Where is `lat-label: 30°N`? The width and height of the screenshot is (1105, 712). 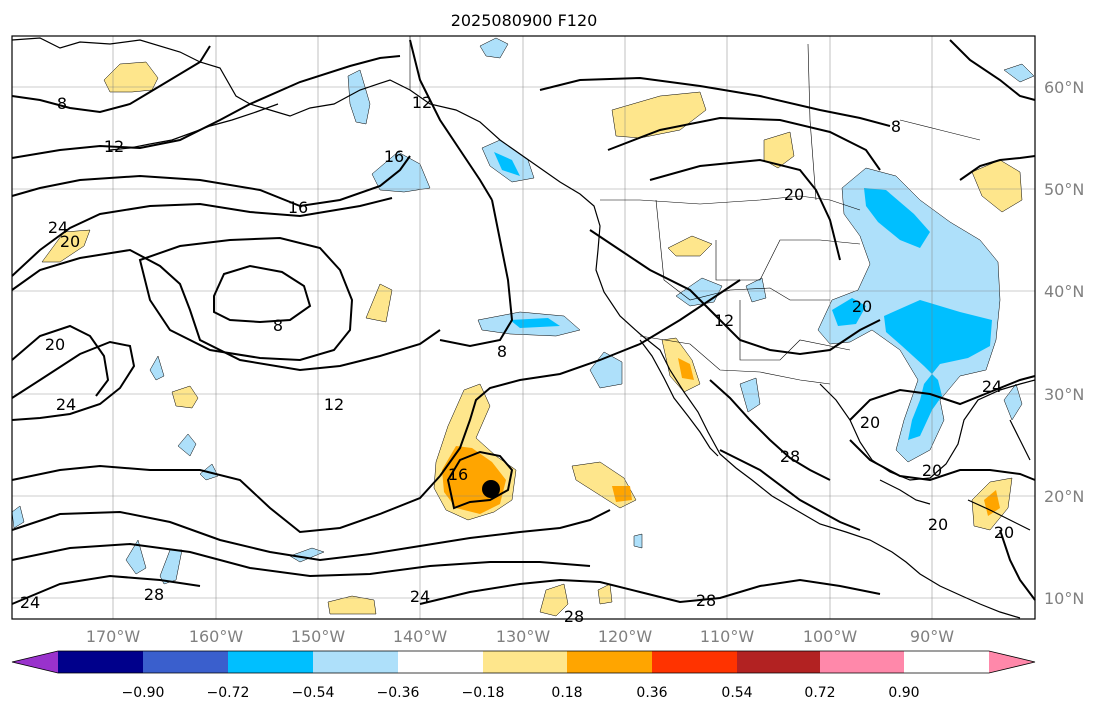 lat-label: 30°N is located at coordinates (1064, 394).